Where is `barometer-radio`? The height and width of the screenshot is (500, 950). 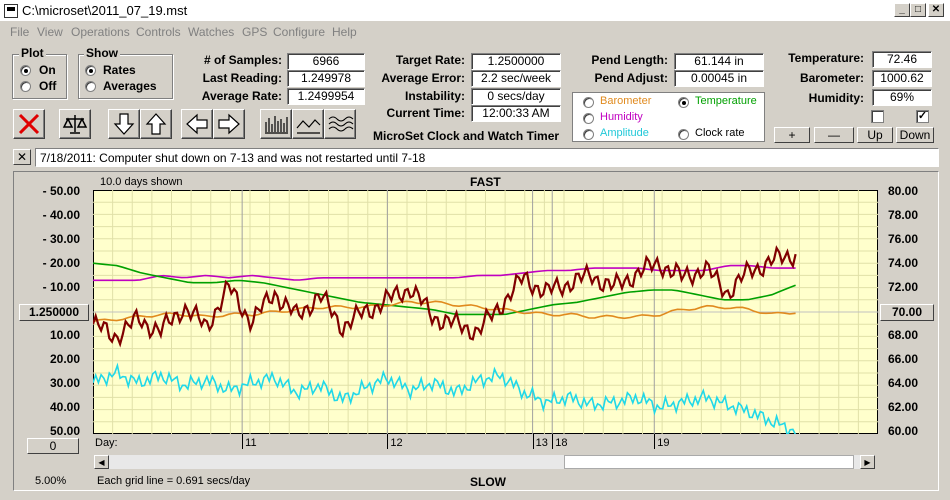
barometer-radio is located at coordinates (588, 102).